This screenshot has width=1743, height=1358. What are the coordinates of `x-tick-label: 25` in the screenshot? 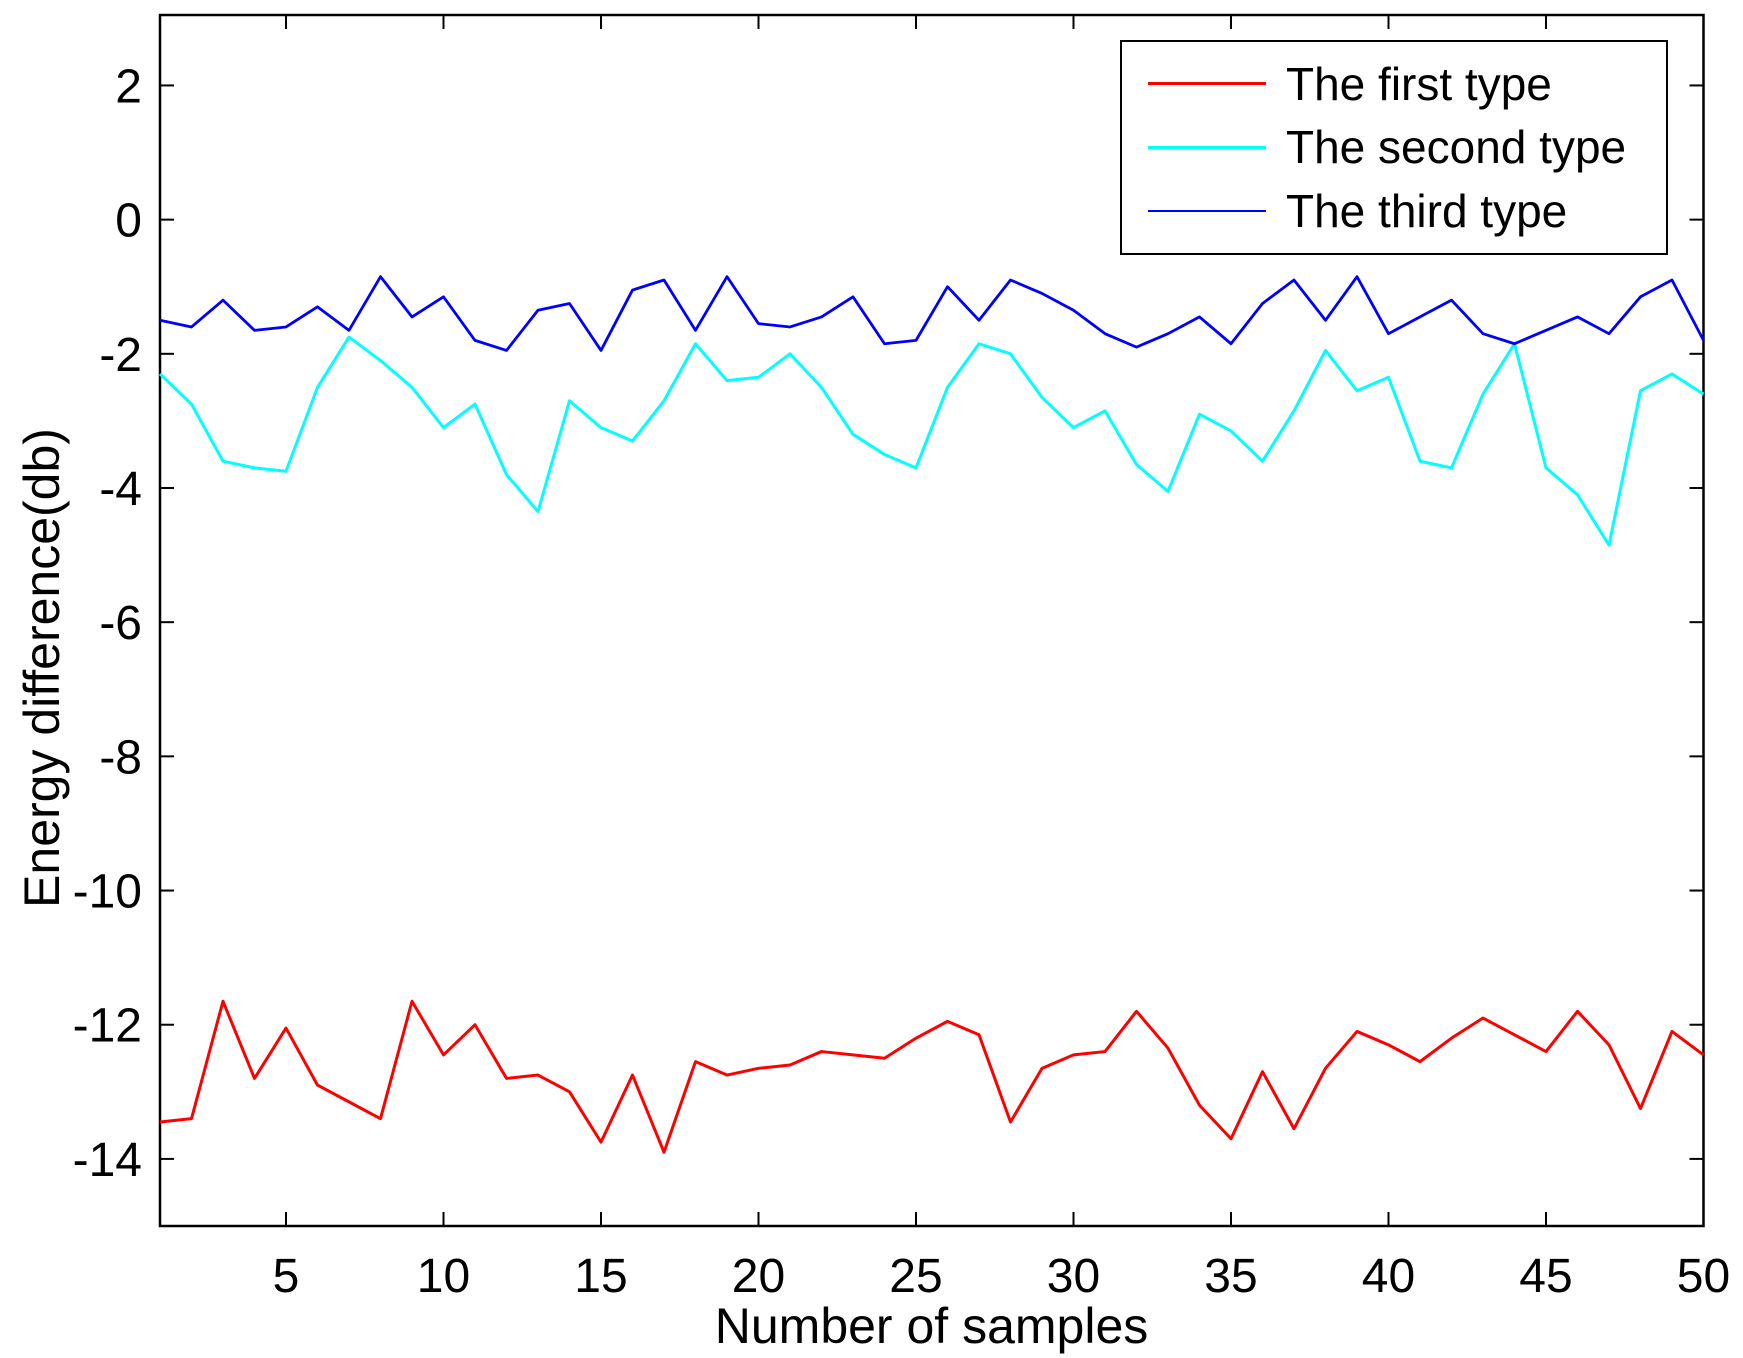 It's located at (915, 1276).